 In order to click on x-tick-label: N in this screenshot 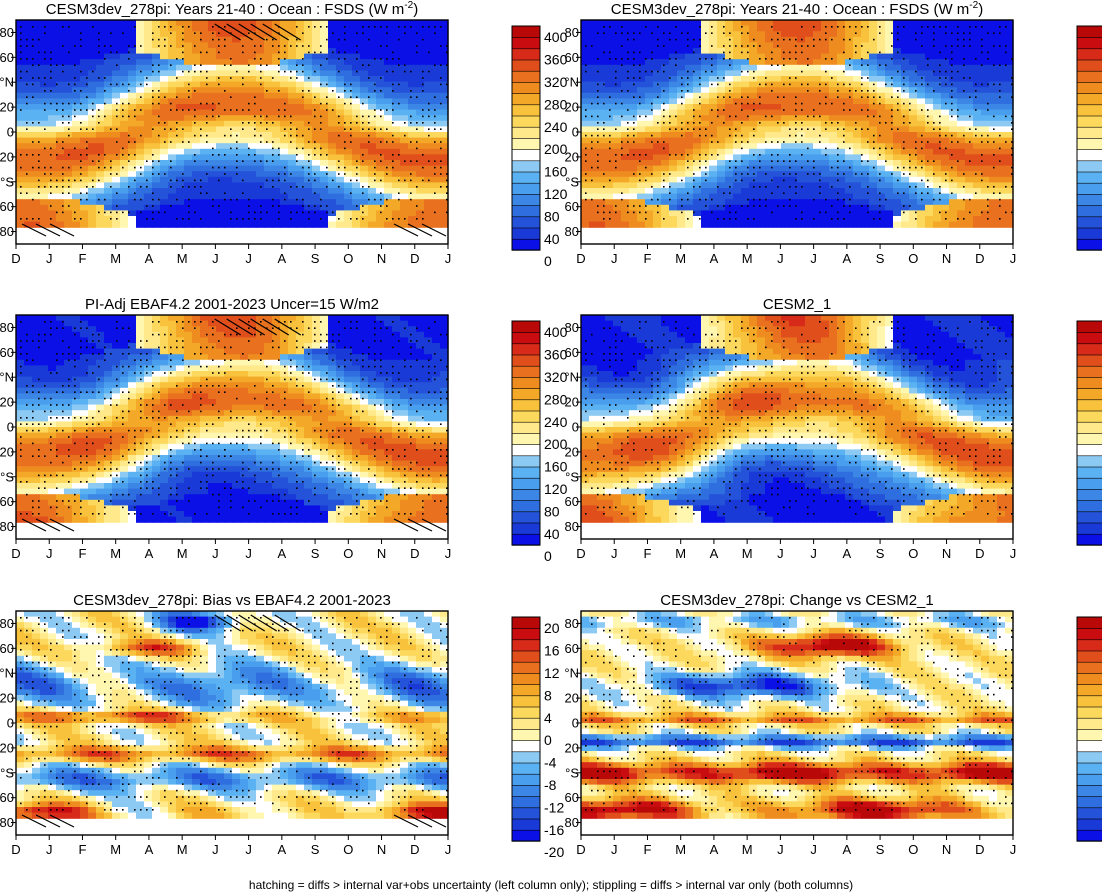, I will do `click(381, 258)`.